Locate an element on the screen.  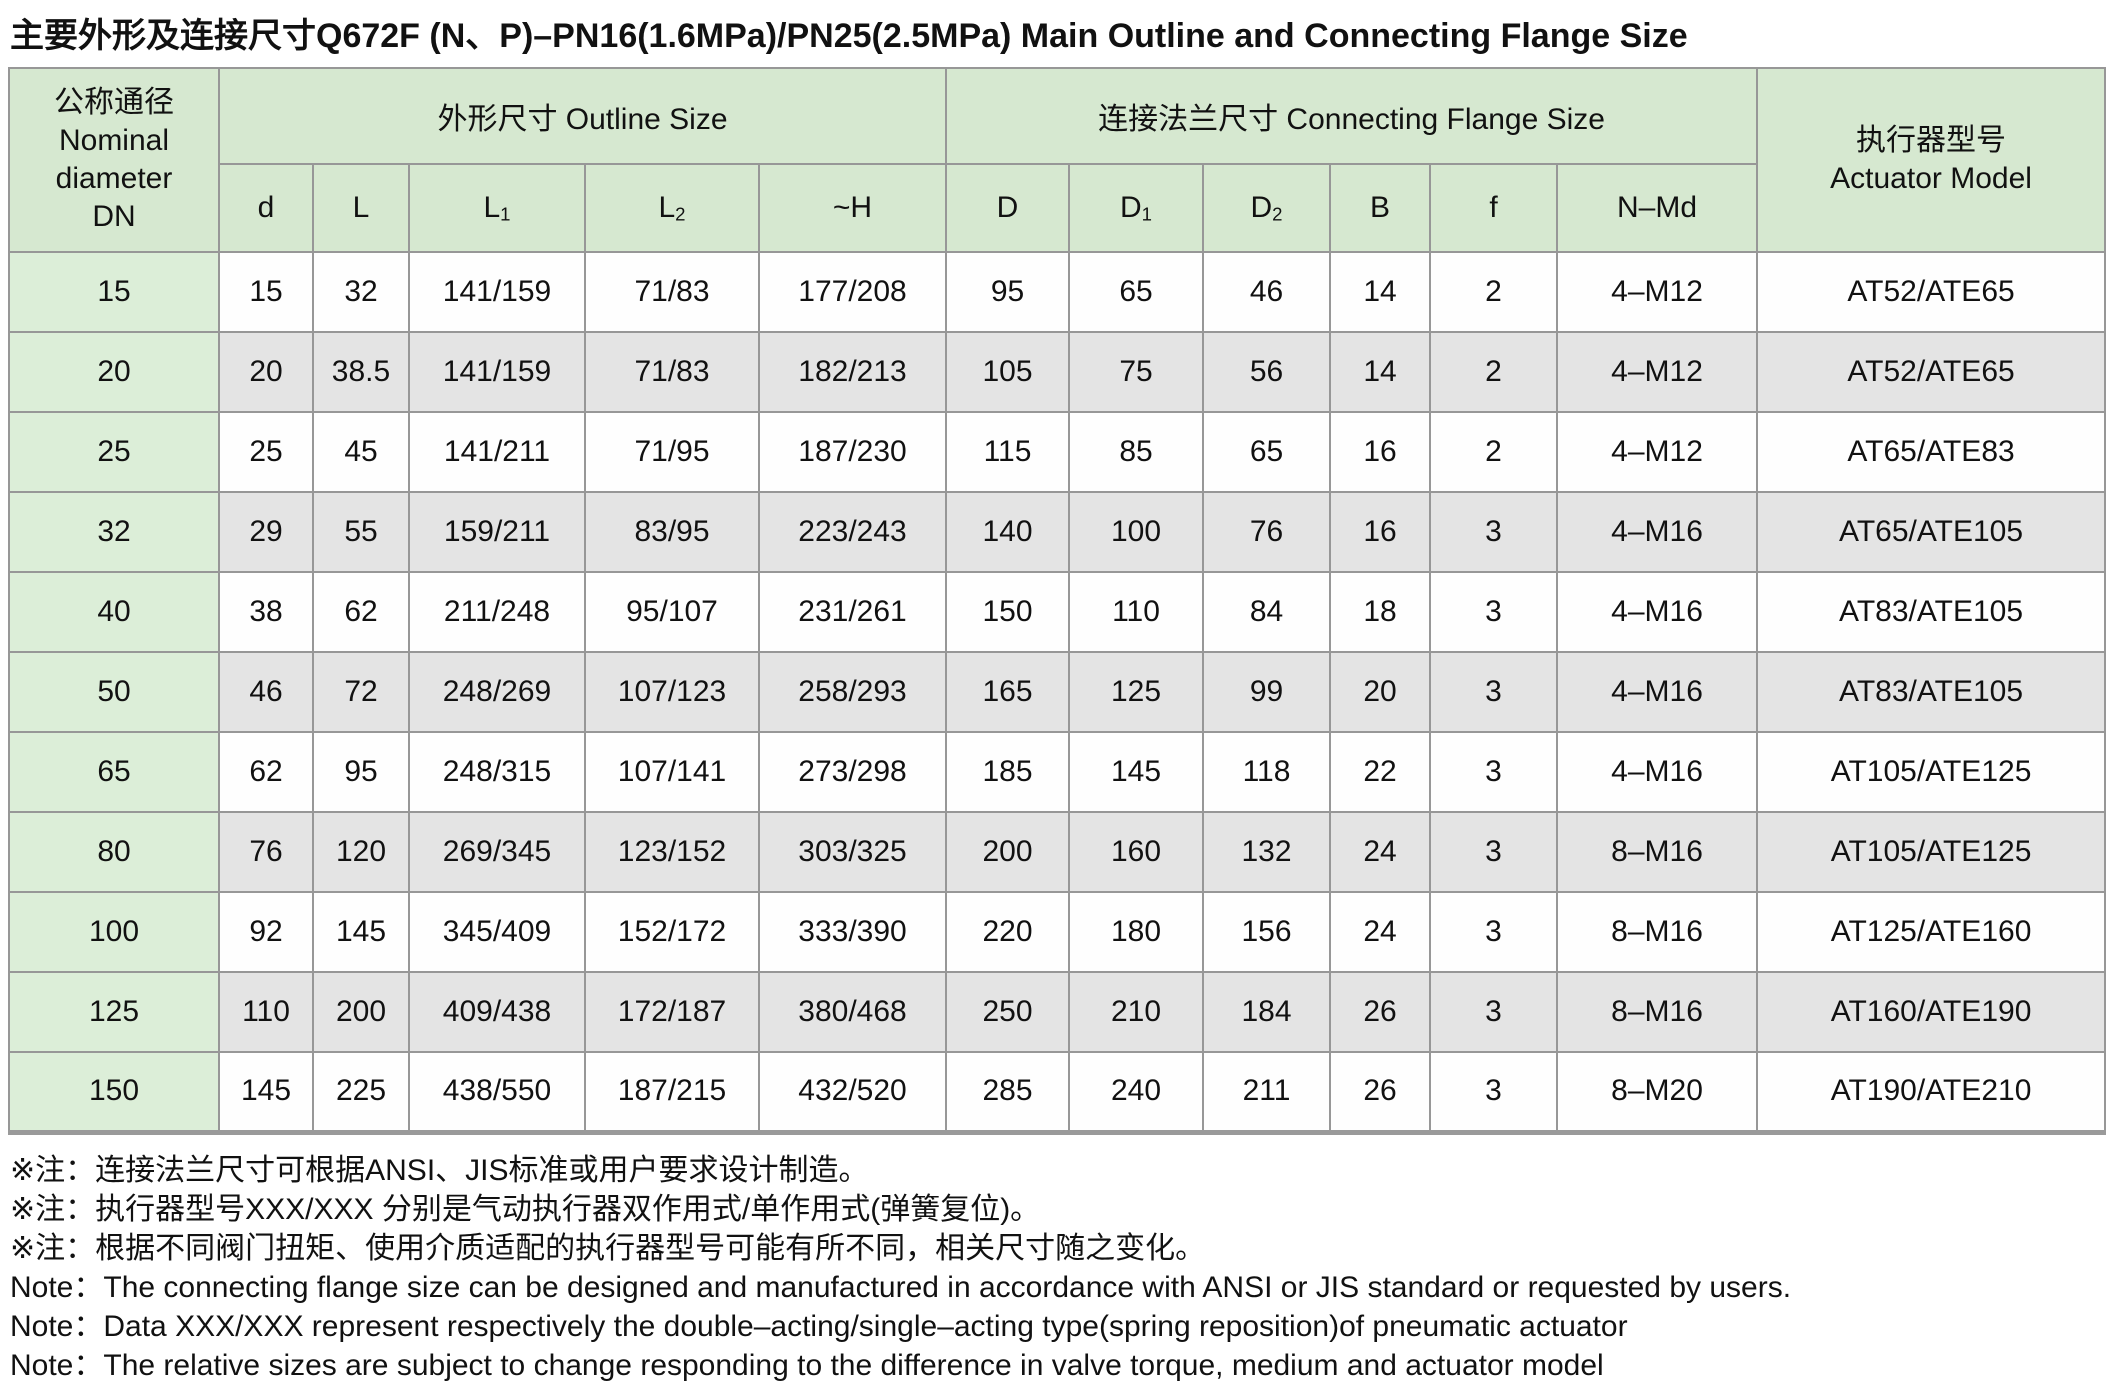
table-cell: 438/550 is located at coordinates (497, 1092).